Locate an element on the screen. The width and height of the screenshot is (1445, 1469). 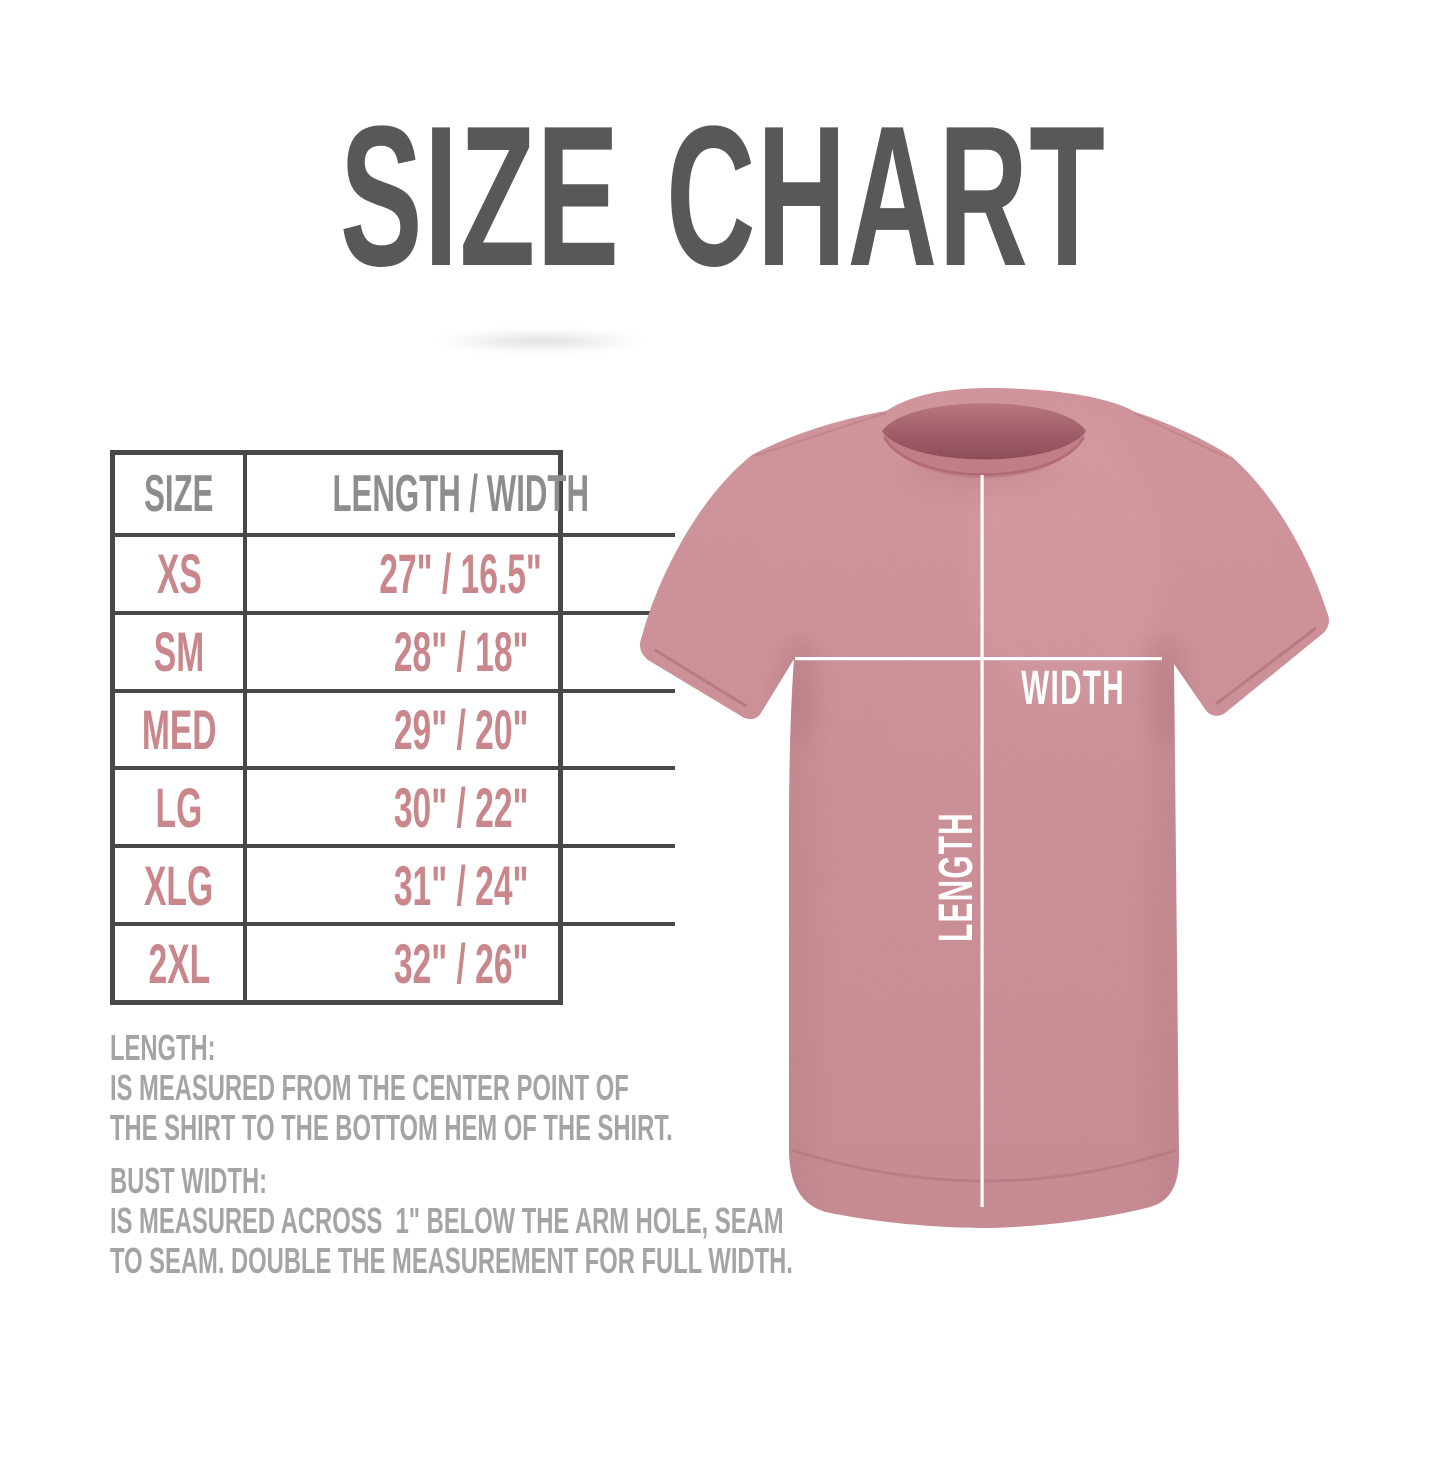
value-cell-2xl-text: 32" / 26" is located at coordinates (461, 963).